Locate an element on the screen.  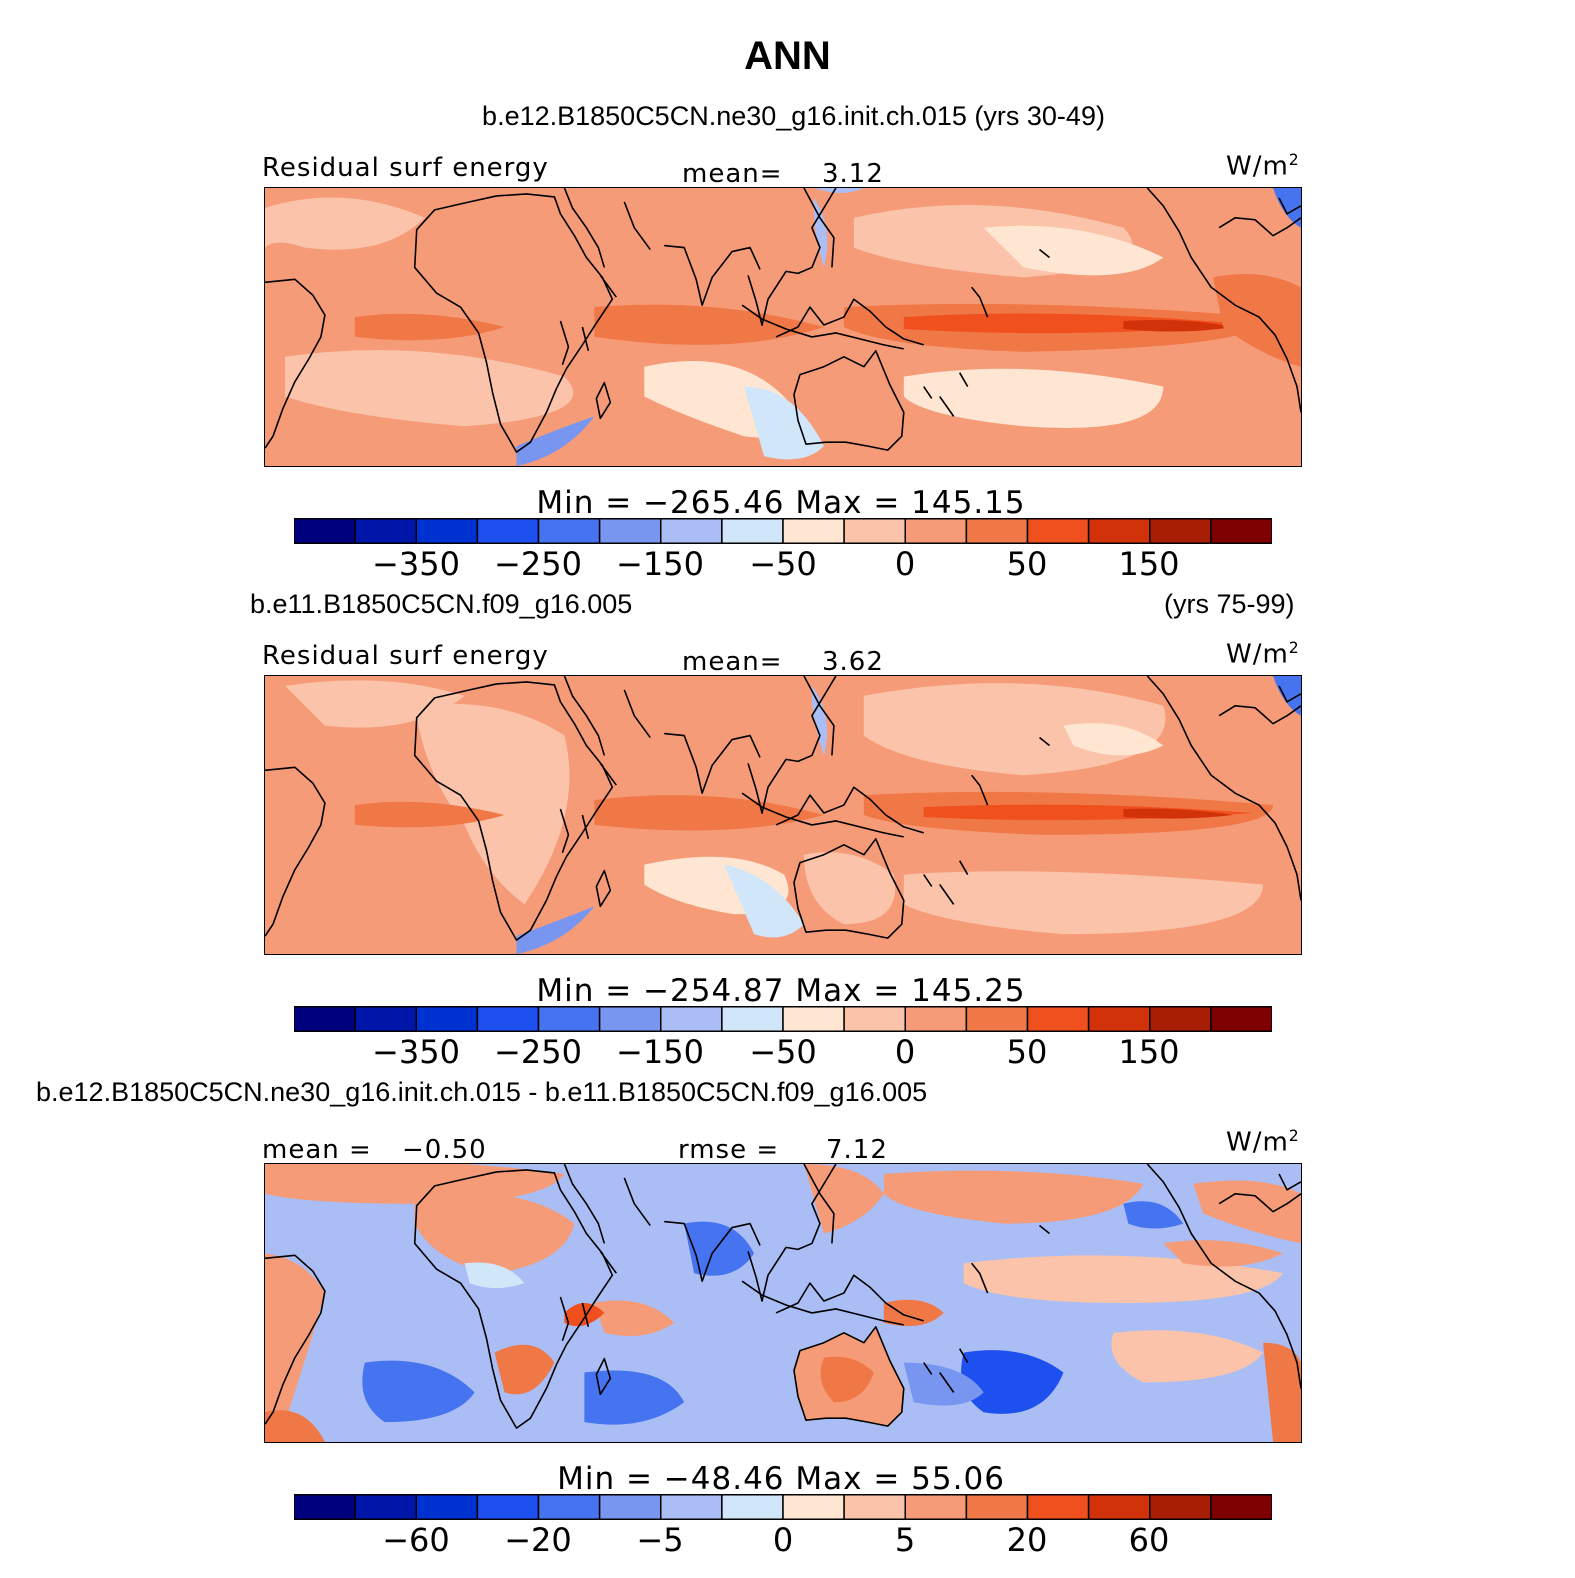
panel3-colorbar-tick: −5 is located at coordinates (660, 1540).